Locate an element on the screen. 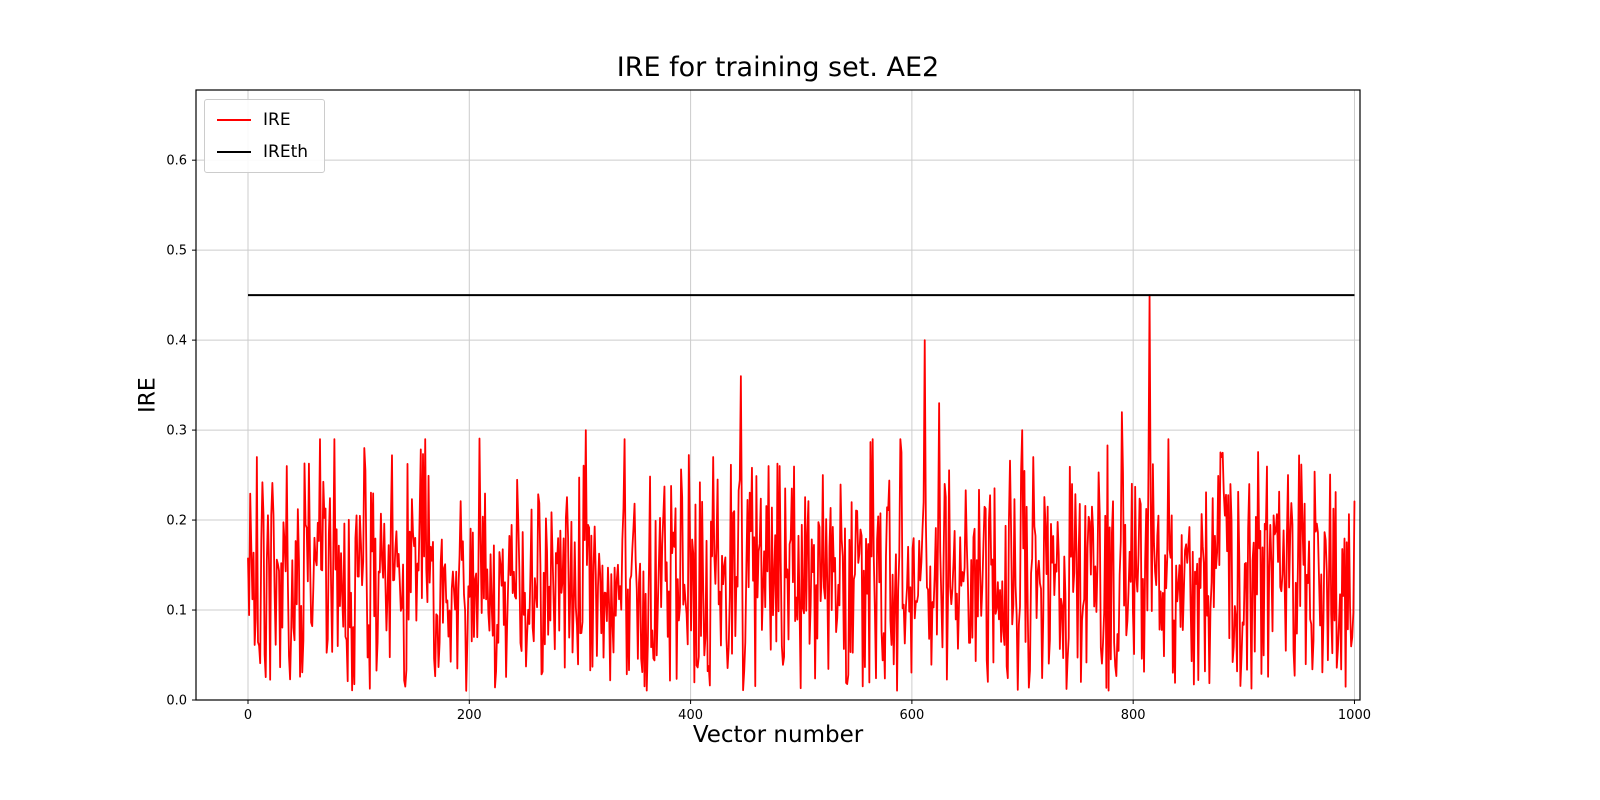  y-tick-label: 0.5 is located at coordinates (176, 251).